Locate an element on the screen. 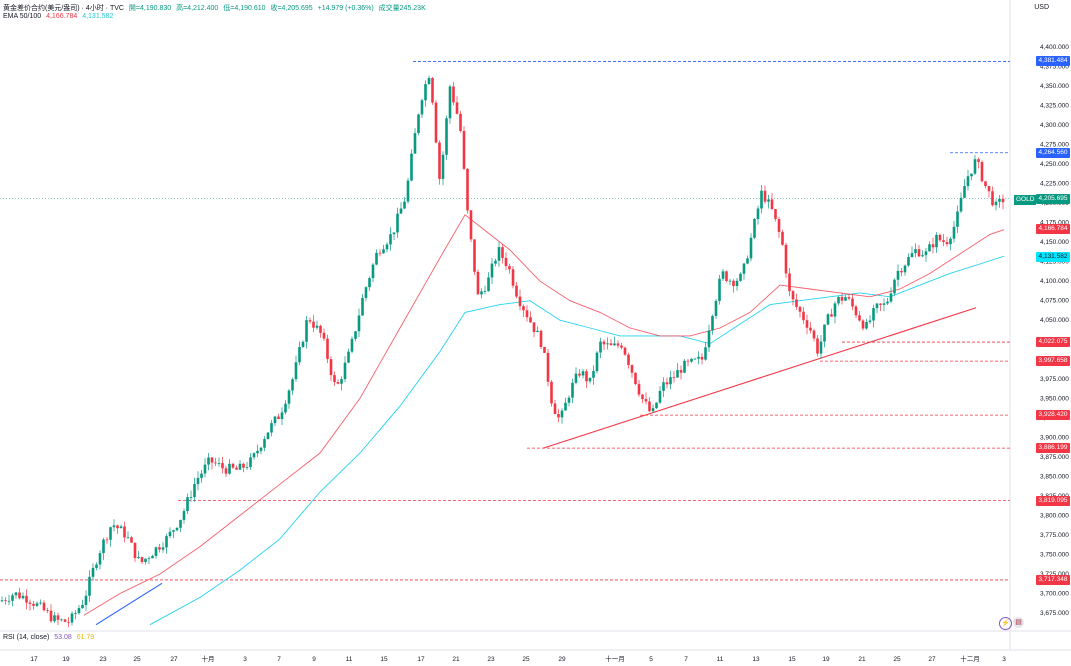 The width and height of the screenshot is (1071, 666). y-tick-label: 4,125.000 is located at coordinates (1054, 262).